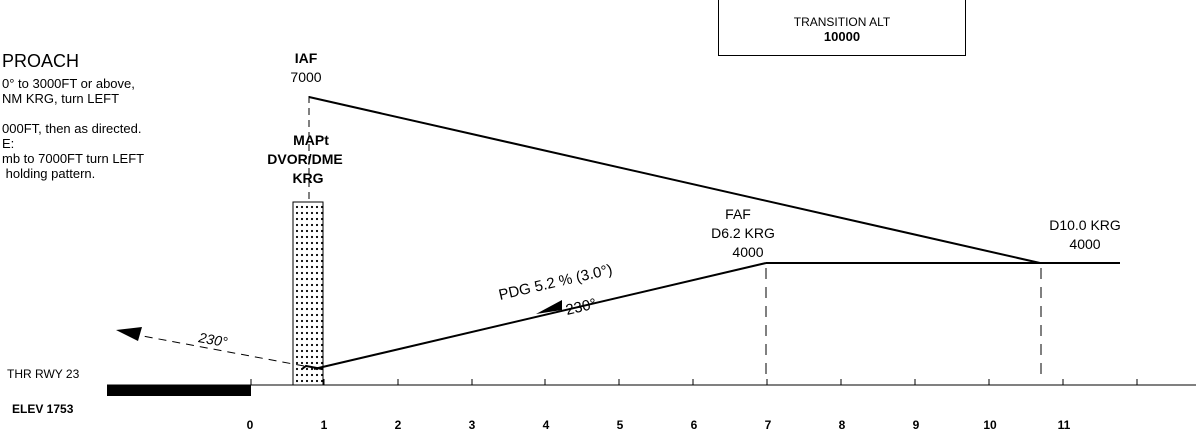  What do you see at coordinates (308, 293) in the screenshot?
I see `mapt-column` at bounding box center [308, 293].